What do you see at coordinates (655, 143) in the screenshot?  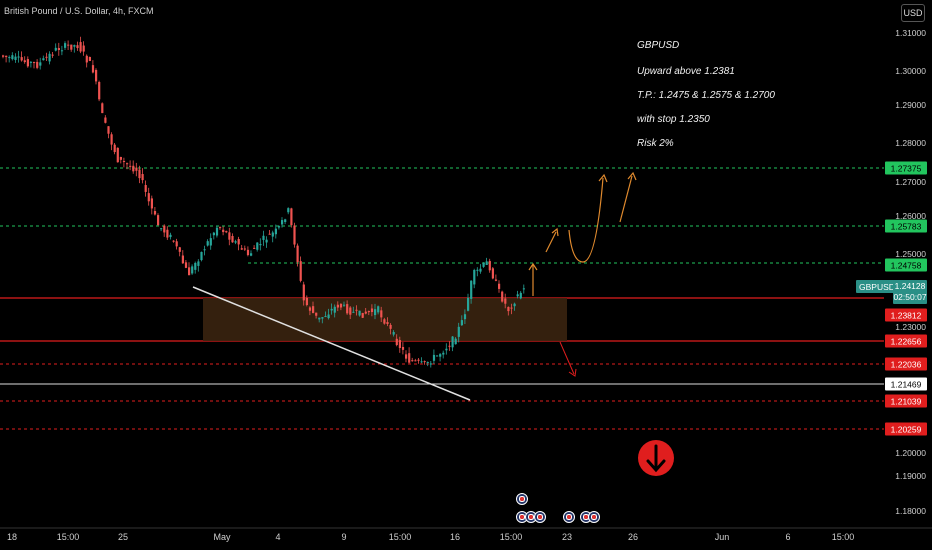 I see `note-line4: Risk 2%` at bounding box center [655, 143].